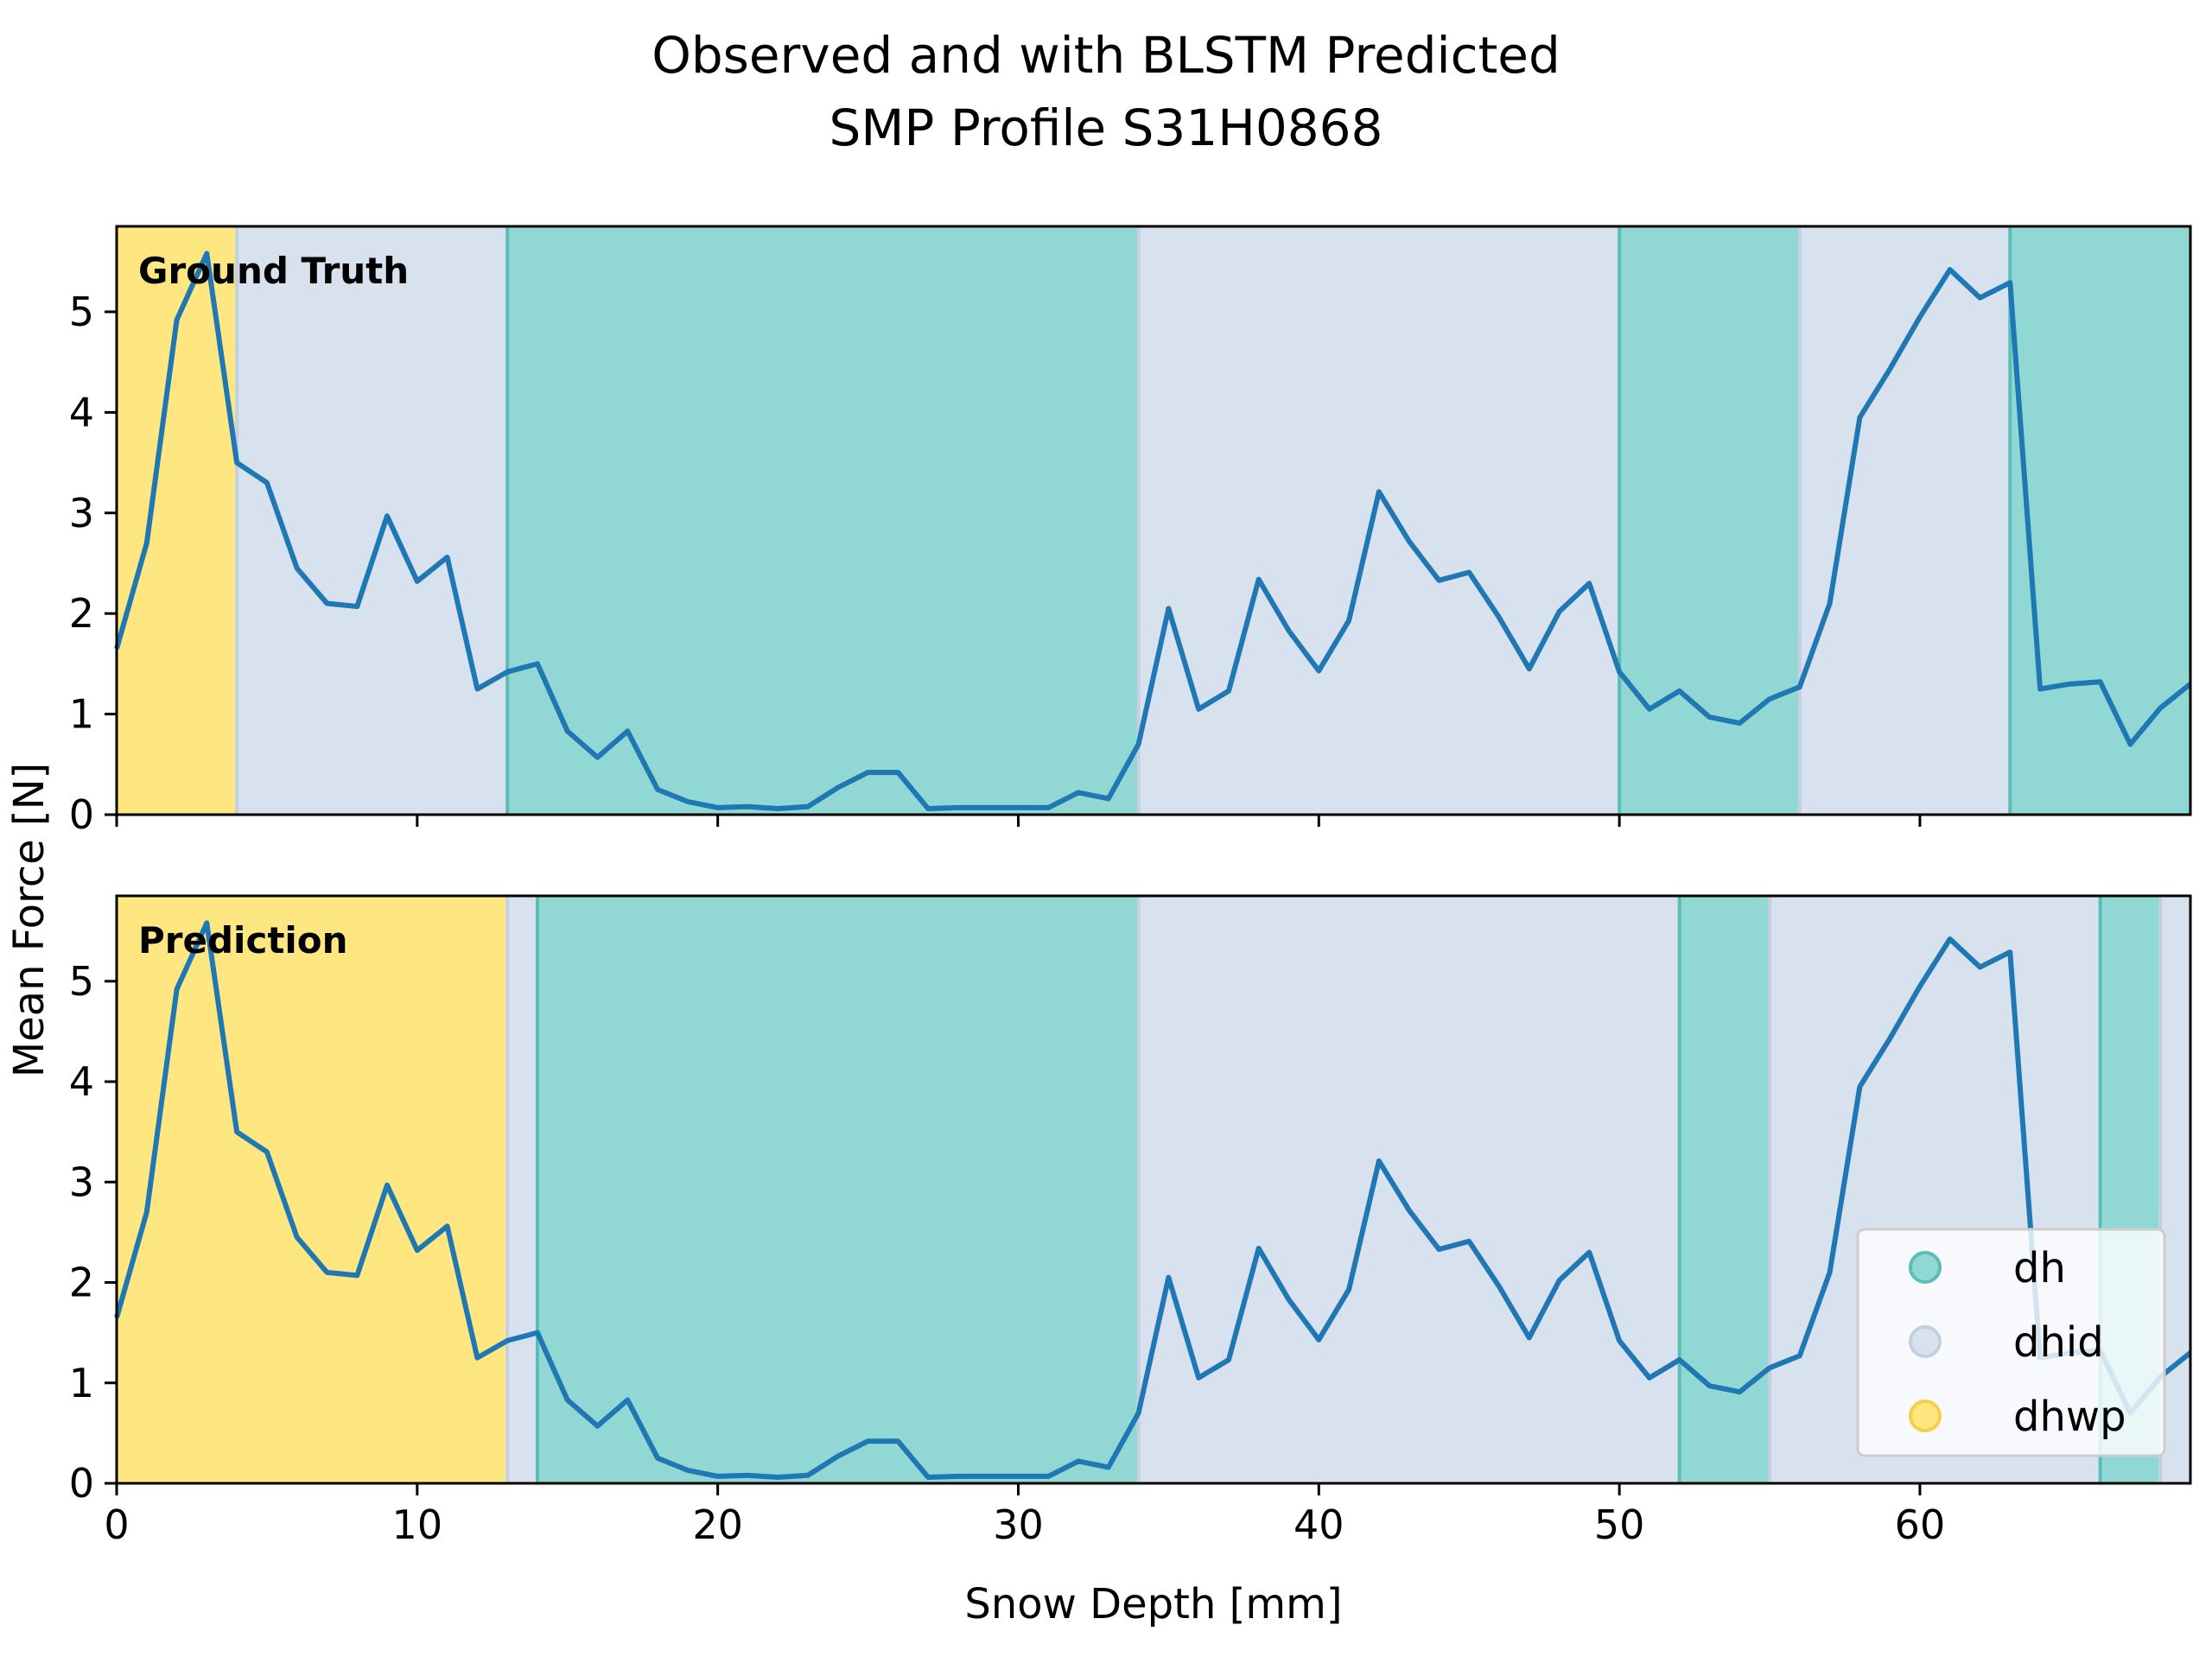  I want to click on legend-entry-dh: dh, so click(2039, 1268).